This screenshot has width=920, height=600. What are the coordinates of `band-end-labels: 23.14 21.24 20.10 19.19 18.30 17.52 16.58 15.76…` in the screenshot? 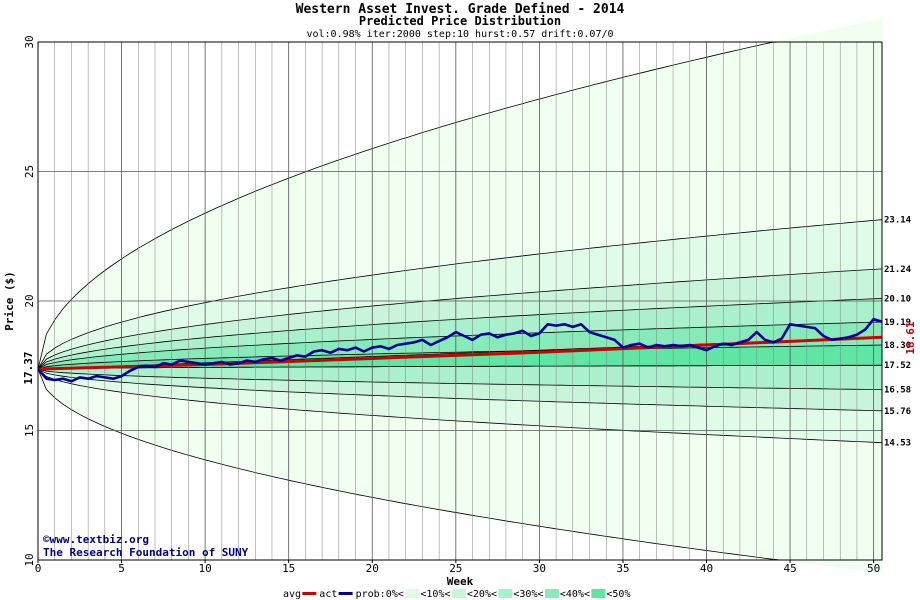 It's located at (898, 332).